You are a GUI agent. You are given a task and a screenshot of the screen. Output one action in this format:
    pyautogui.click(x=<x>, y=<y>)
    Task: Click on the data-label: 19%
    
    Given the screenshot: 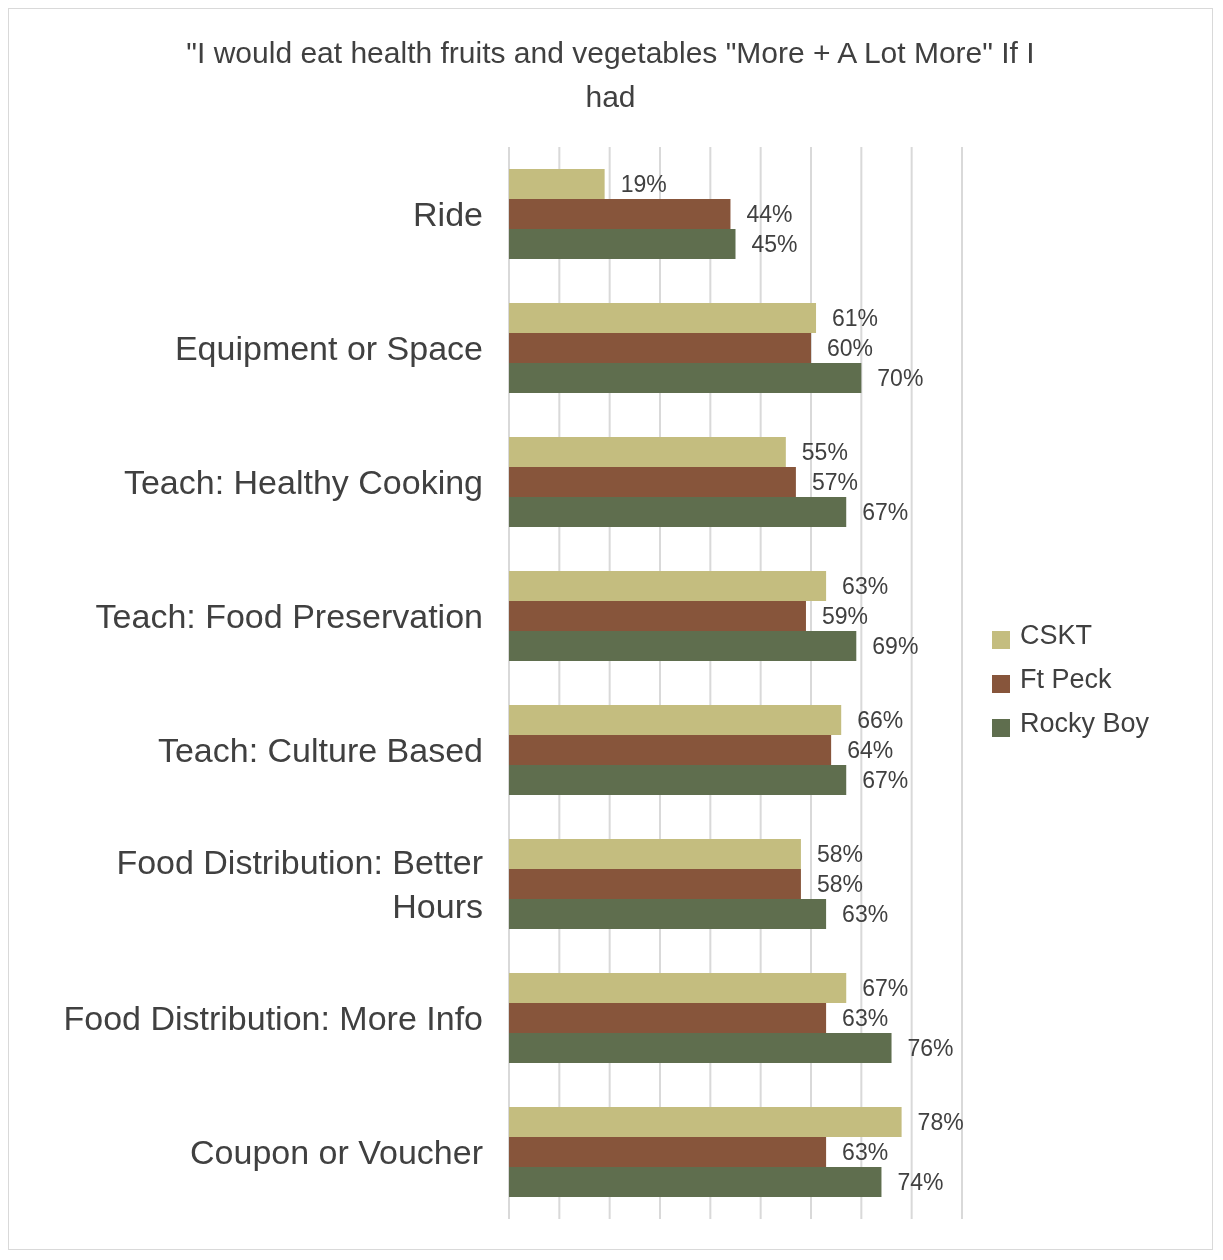 What is the action you would take?
    pyautogui.click(x=643, y=184)
    